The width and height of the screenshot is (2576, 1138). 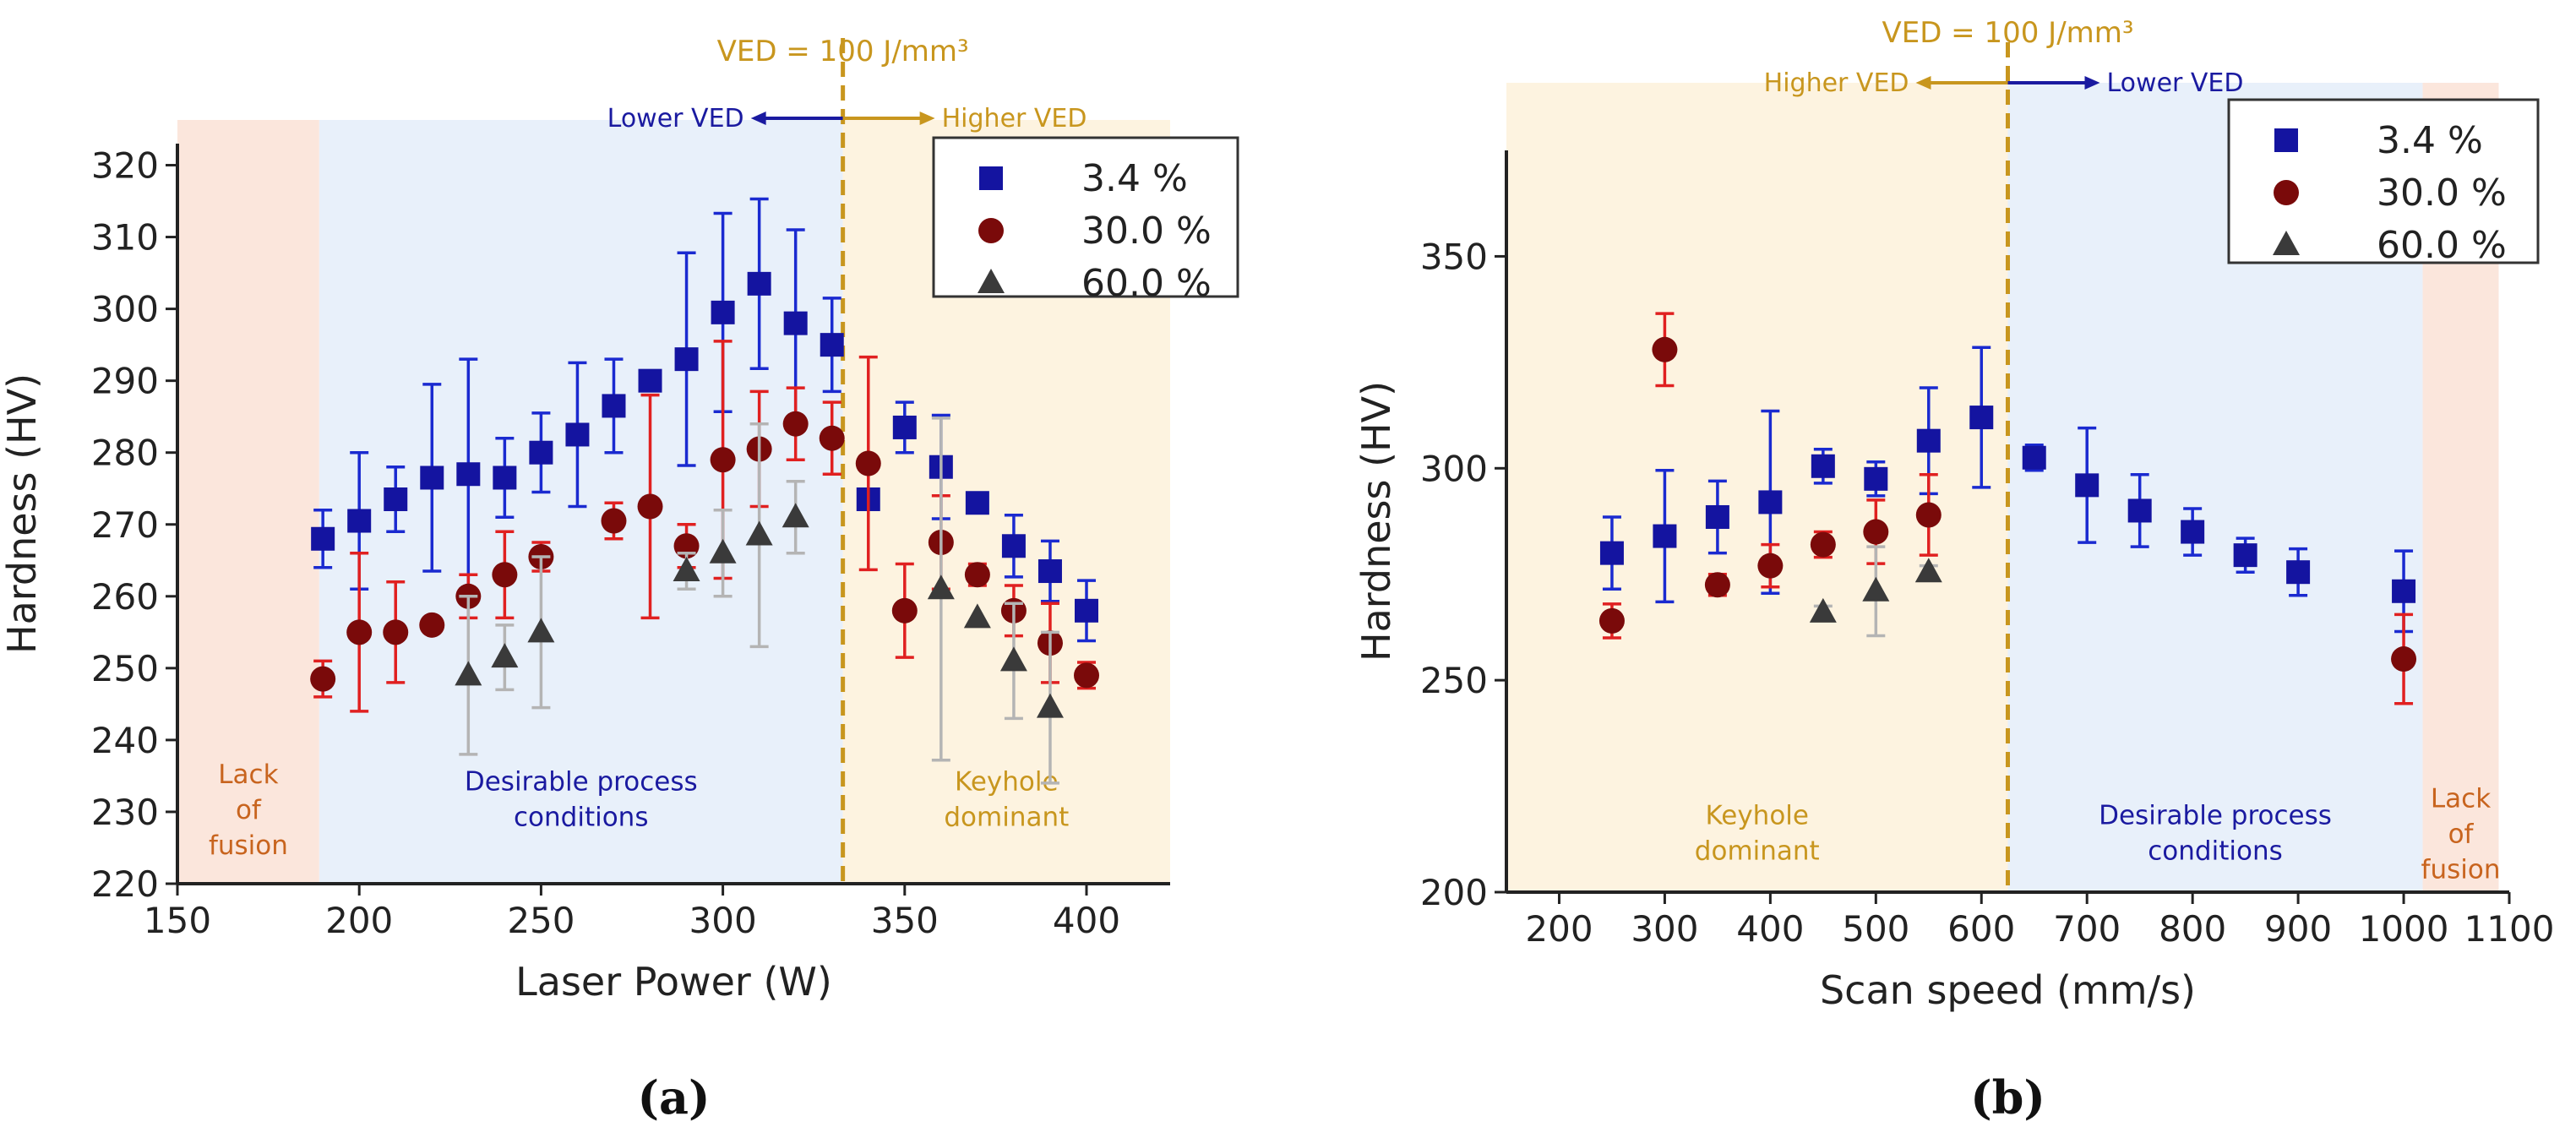 What do you see at coordinates (1758, 852) in the screenshot?
I see `chart-b-region-label-0-1: dominant` at bounding box center [1758, 852].